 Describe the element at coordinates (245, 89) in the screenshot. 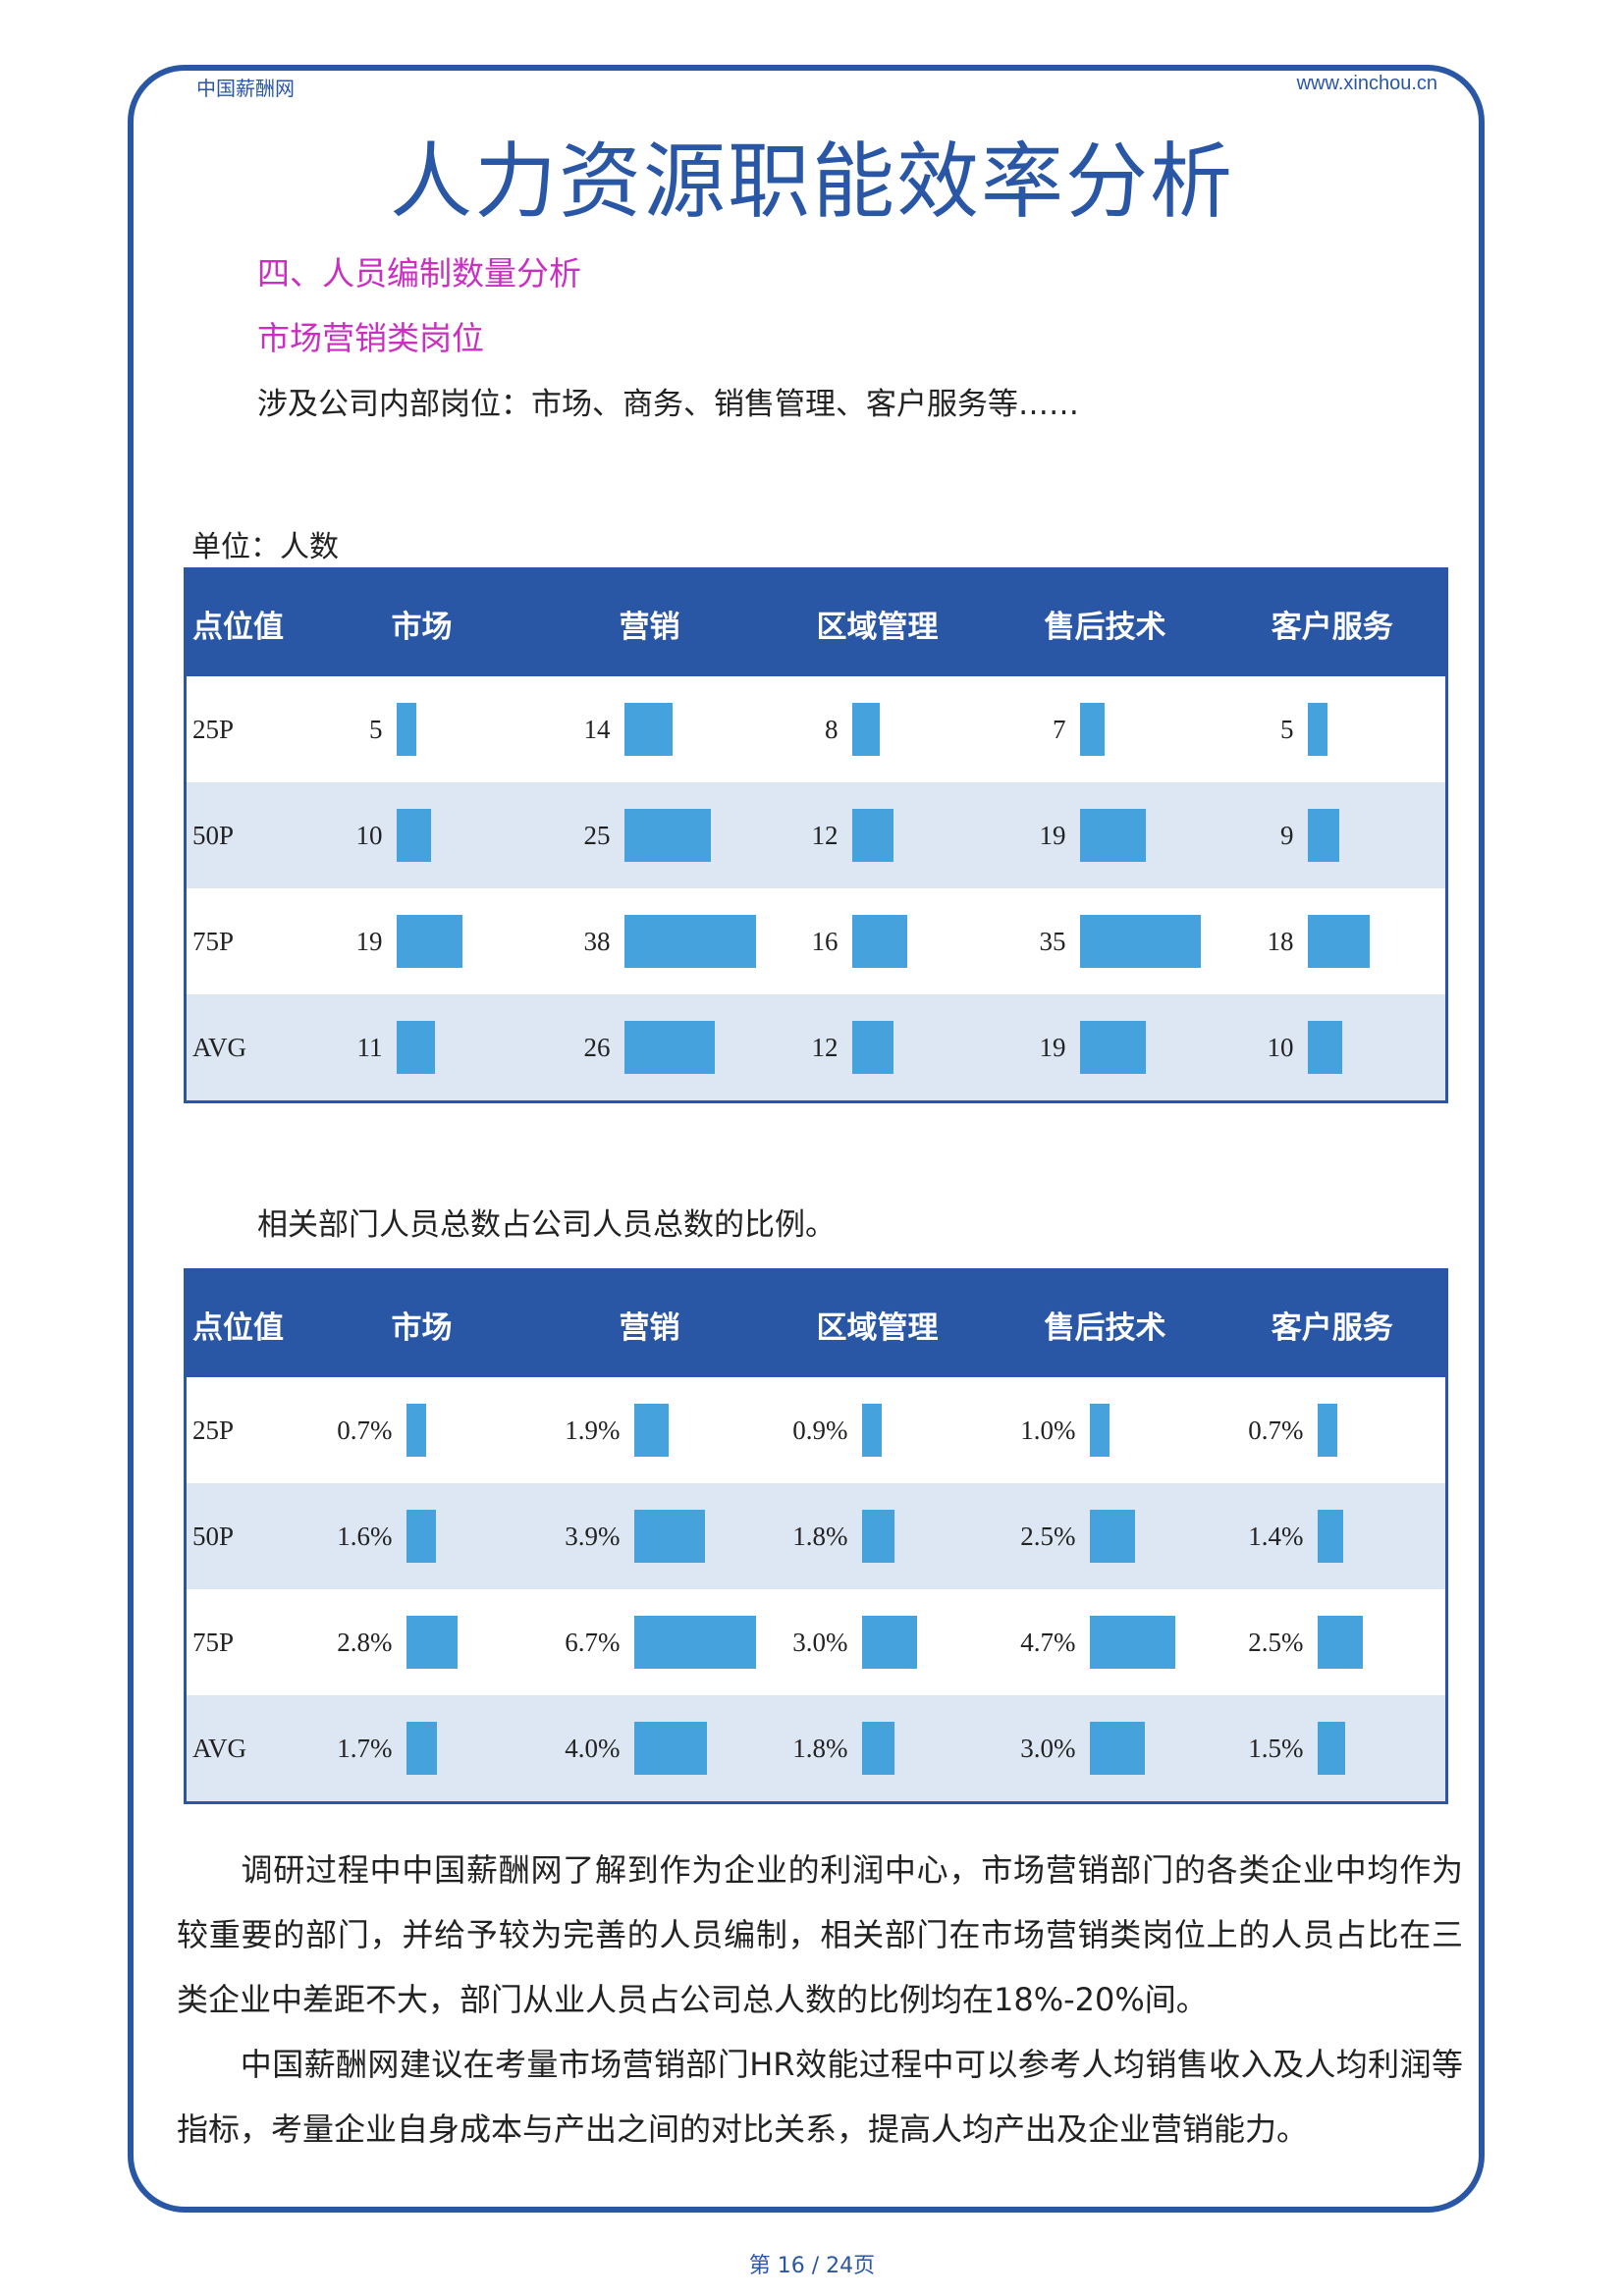

I see `header-site-name: 中国薪酬网` at that location.